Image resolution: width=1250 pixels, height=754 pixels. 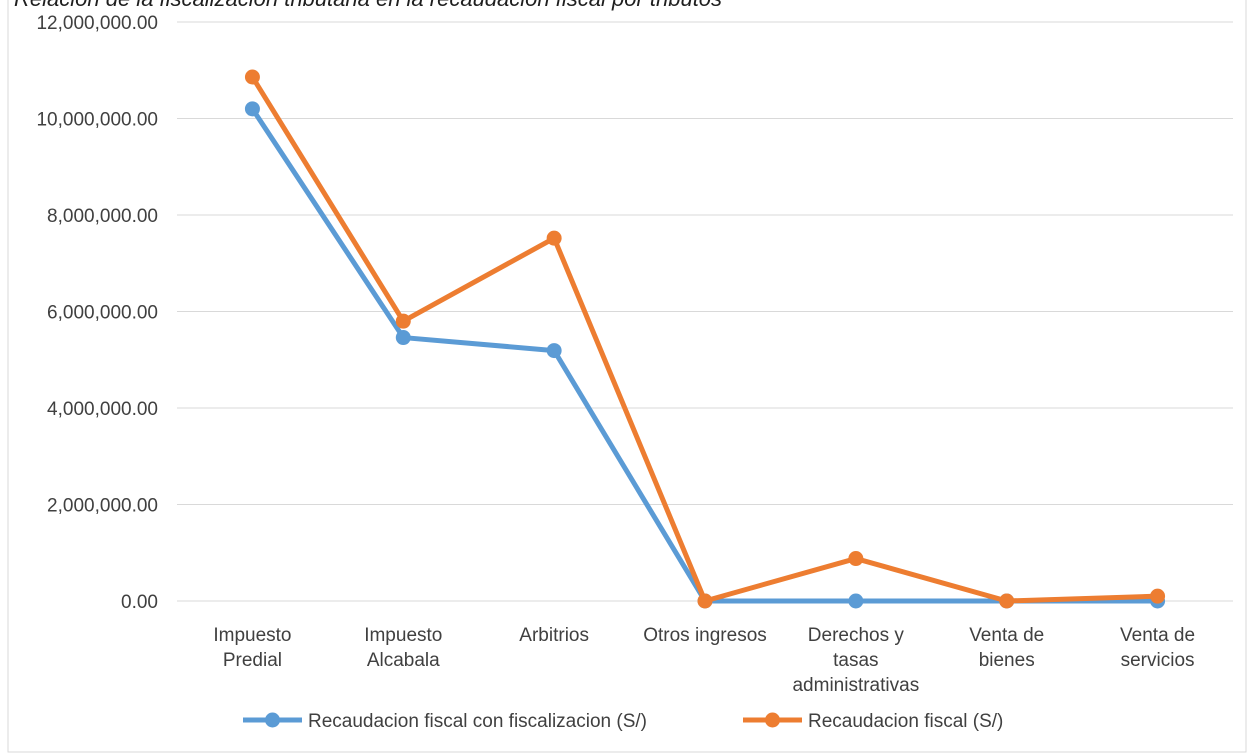 What do you see at coordinates (1157, 648) in the screenshot?
I see `x-tick-label: Venta de servicios` at bounding box center [1157, 648].